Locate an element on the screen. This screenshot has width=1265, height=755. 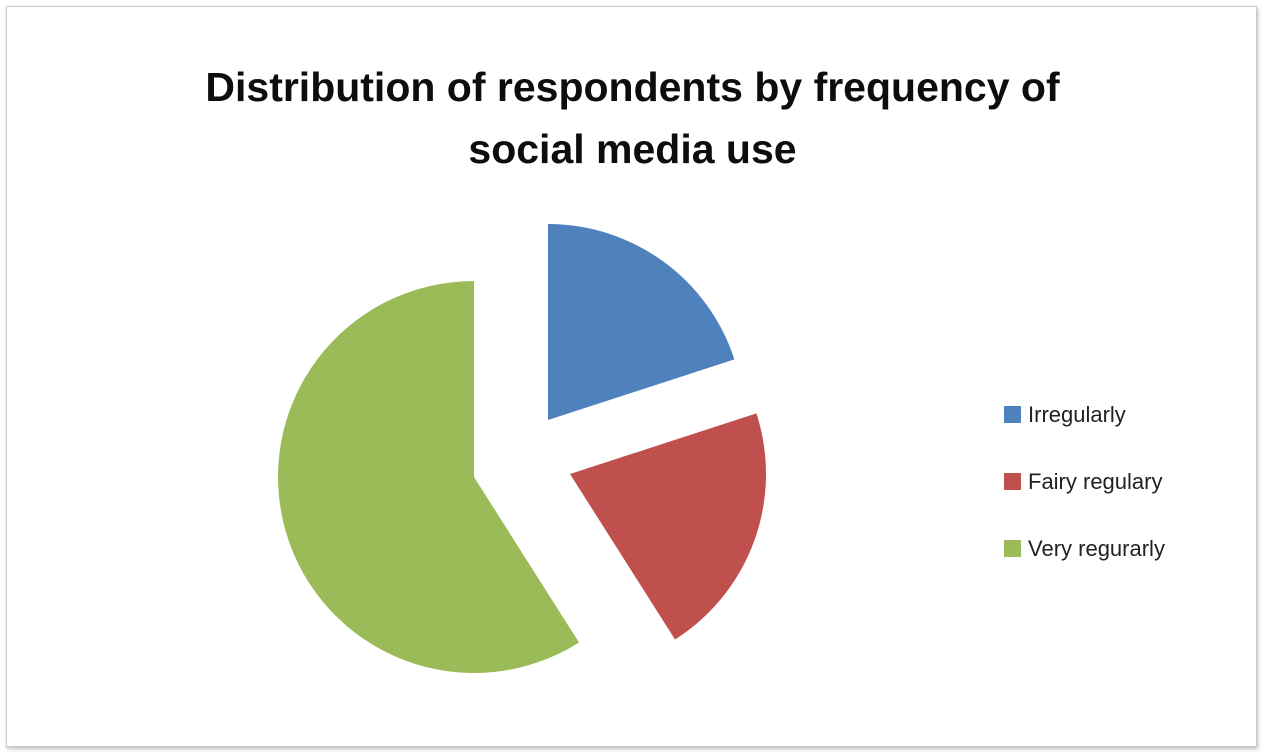
legend-swatch-irregularly is located at coordinates (1012, 414).